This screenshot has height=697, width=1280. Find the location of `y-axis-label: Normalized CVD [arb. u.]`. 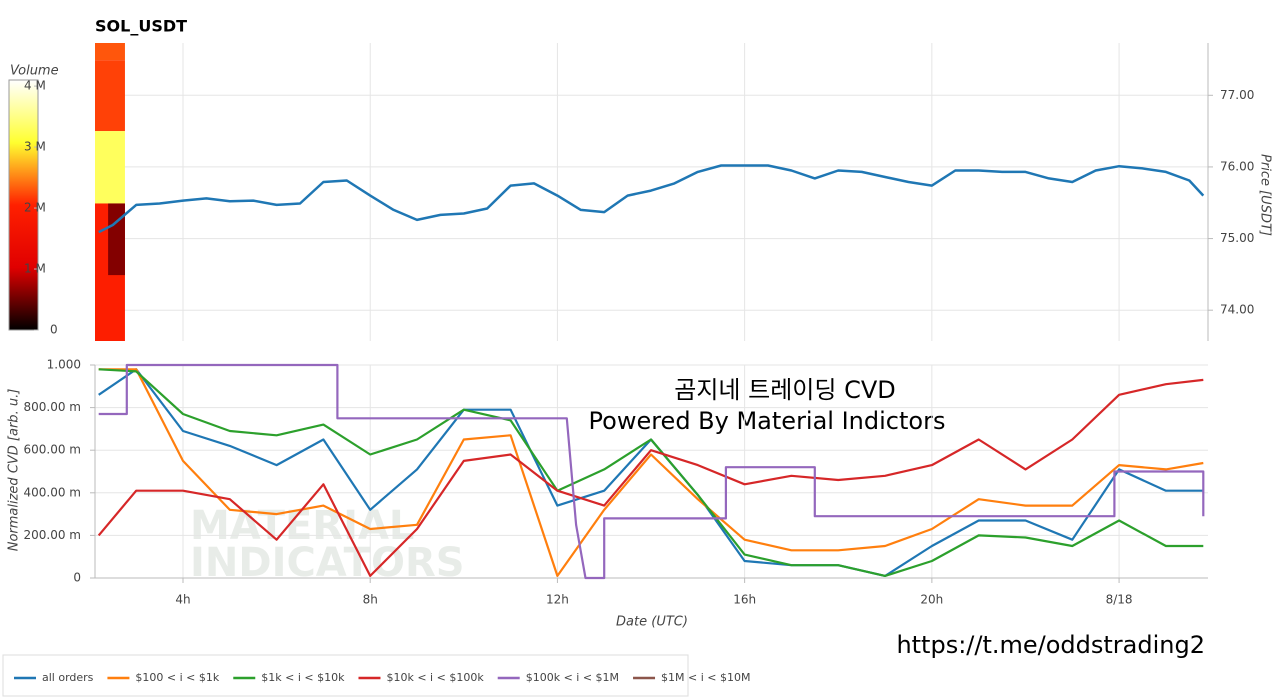

y-axis-label: Normalized CVD [arb. u.] is located at coordinates (14, 470).